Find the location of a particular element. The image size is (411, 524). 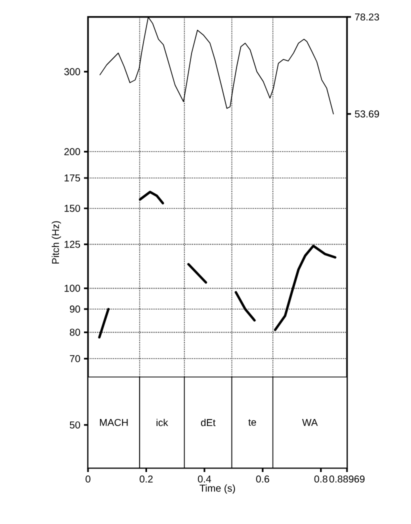

y-tick-label: 175 is located at coordinates (72, 178).